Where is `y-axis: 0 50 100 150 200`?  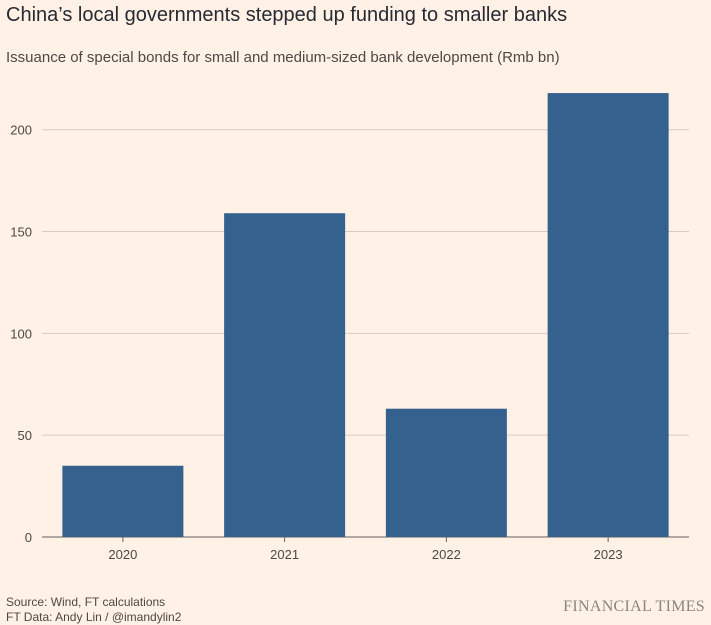
y-axis: 0 50 100 150 200 is located at coordinates (21, 334).